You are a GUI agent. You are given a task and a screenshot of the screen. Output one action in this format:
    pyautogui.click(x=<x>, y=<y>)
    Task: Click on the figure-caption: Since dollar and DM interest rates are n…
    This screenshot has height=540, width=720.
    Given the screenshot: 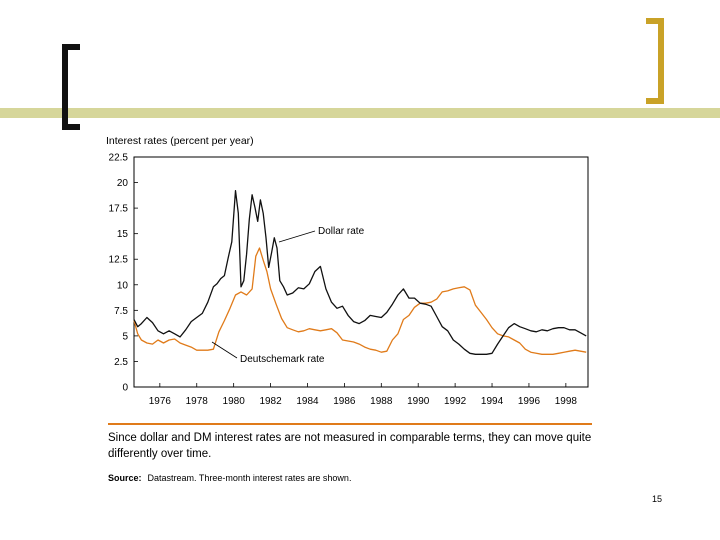 What is the action you would take?
    pyautogui.click(x=350, y=446)
    